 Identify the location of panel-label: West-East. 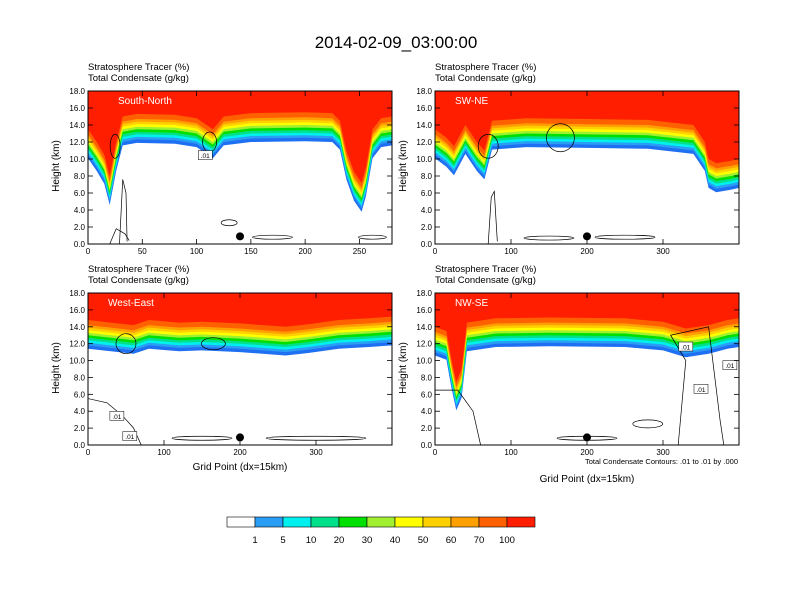
(131, 303).